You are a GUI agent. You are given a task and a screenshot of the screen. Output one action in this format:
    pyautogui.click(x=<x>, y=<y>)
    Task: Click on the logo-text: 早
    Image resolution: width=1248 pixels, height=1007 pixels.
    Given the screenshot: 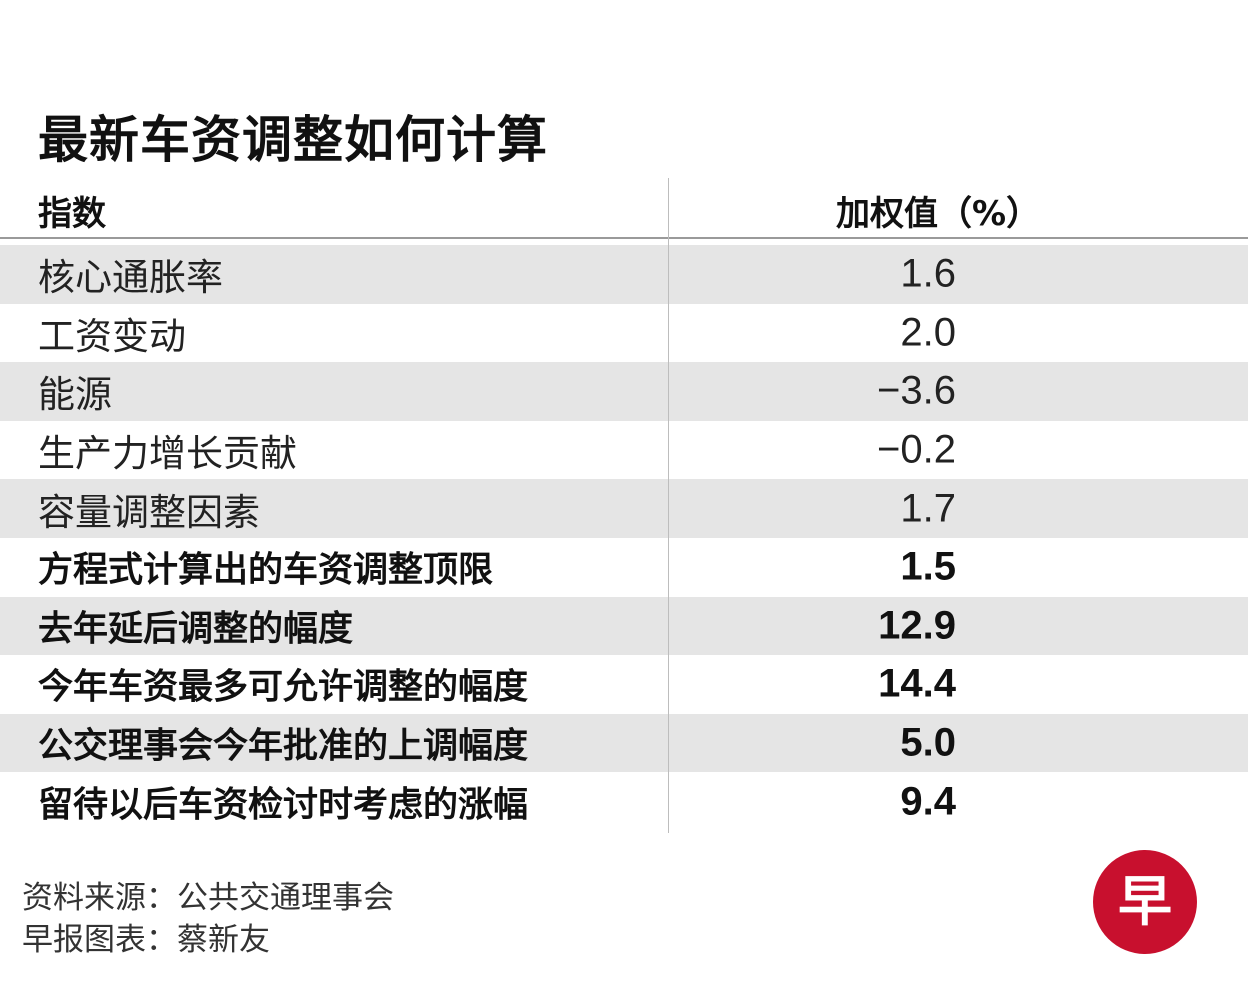 What is the action you would take?
    pyautogui.click(x=1145, y=901)
    